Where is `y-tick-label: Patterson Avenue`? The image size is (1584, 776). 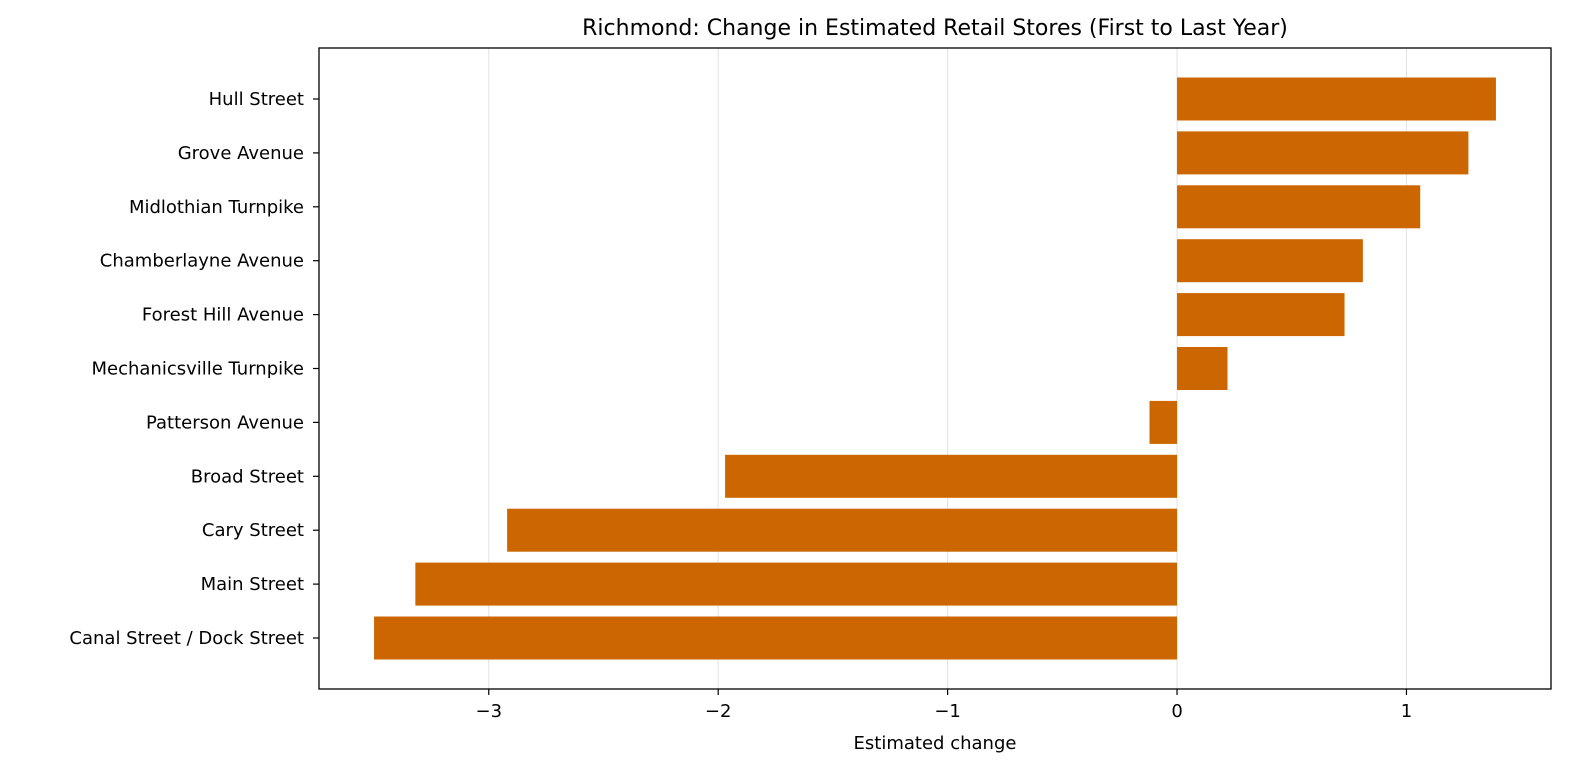
y-tick-label: Patterson Avenue is located at coordinates (225, 422).